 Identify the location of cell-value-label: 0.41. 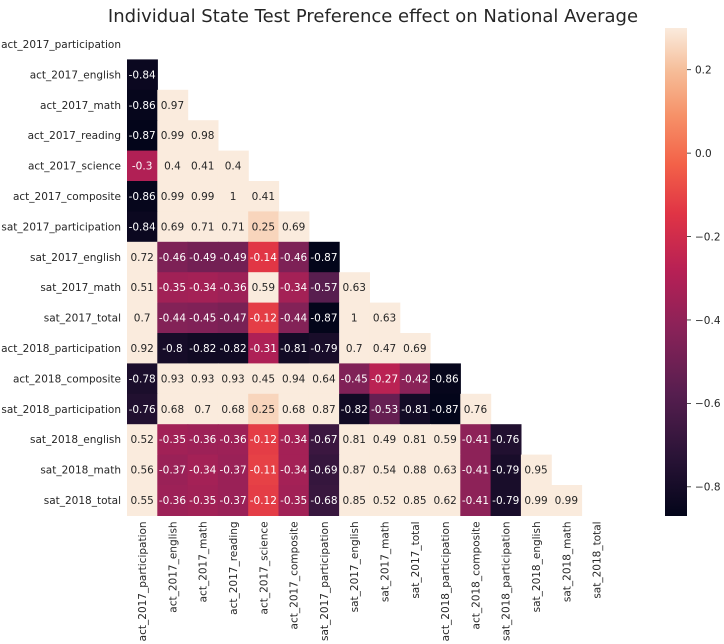
(263, 197).